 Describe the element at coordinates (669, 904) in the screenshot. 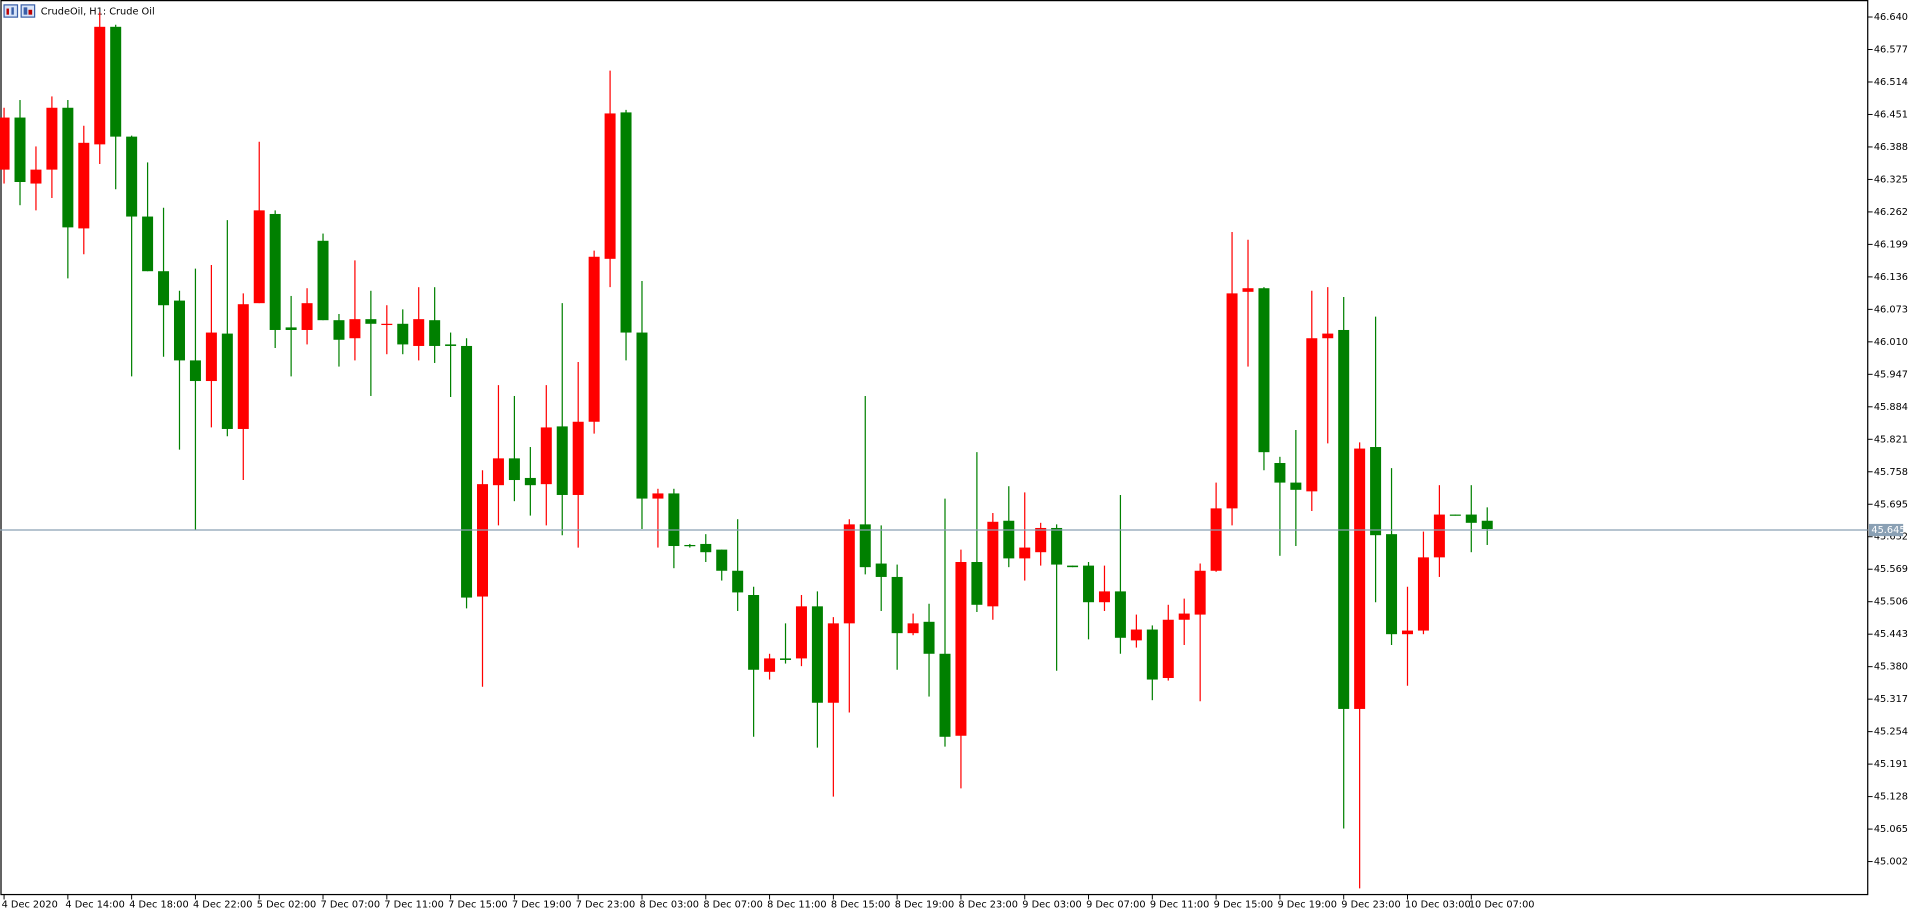

I see `x-tick-label: 8 Dec 03:00` at that location.